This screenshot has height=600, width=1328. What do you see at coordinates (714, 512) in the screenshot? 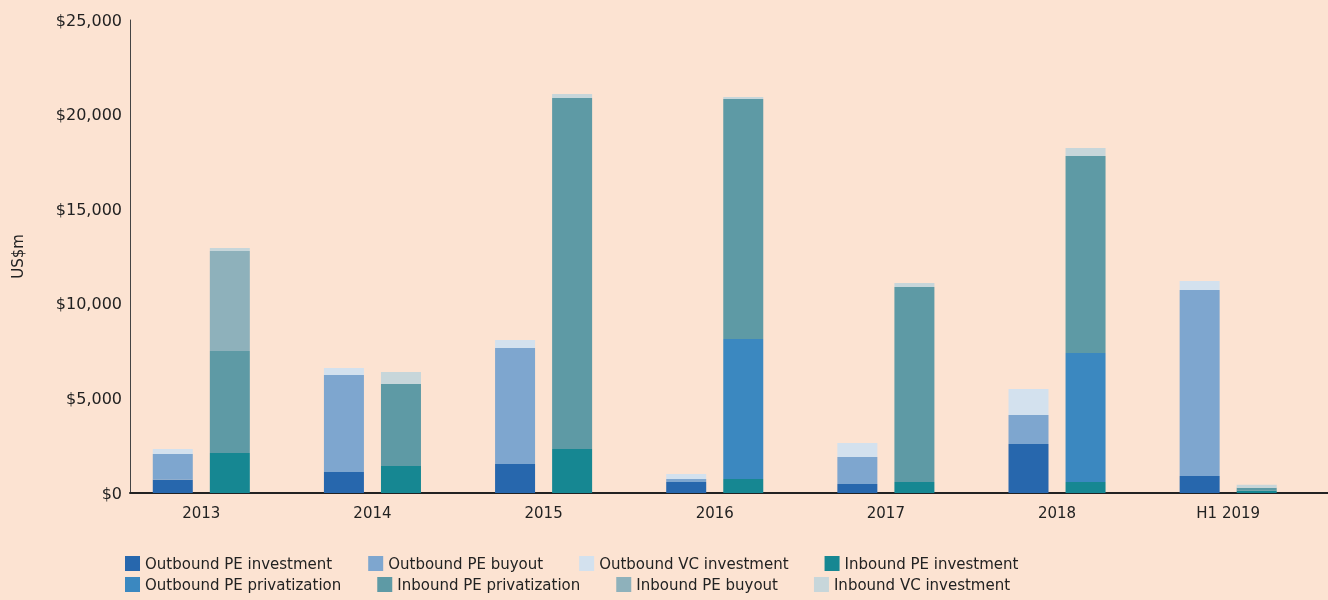
I see `x-tick-label: 2016` at bounding box center [714, 512].